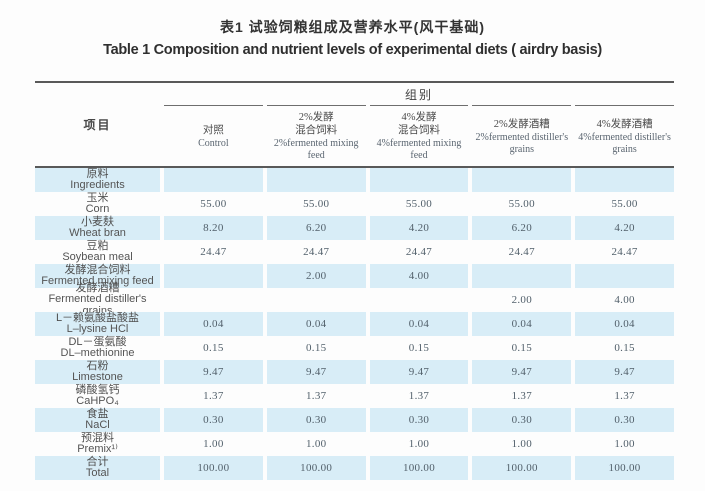 The height and width of the screenshot is (491, 705). I want to click on groups-spanner-header: 组别, so click(418, 94).